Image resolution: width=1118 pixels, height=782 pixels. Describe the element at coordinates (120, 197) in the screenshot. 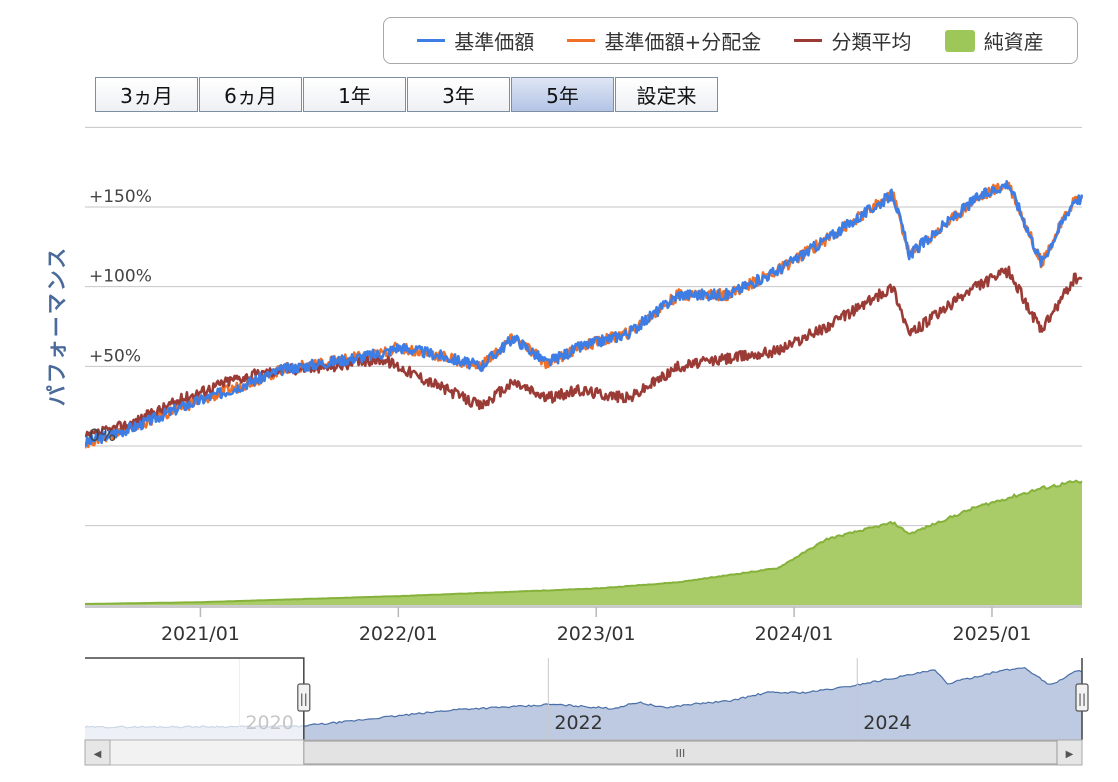

I see `y-tick-label: +150%` at that location.